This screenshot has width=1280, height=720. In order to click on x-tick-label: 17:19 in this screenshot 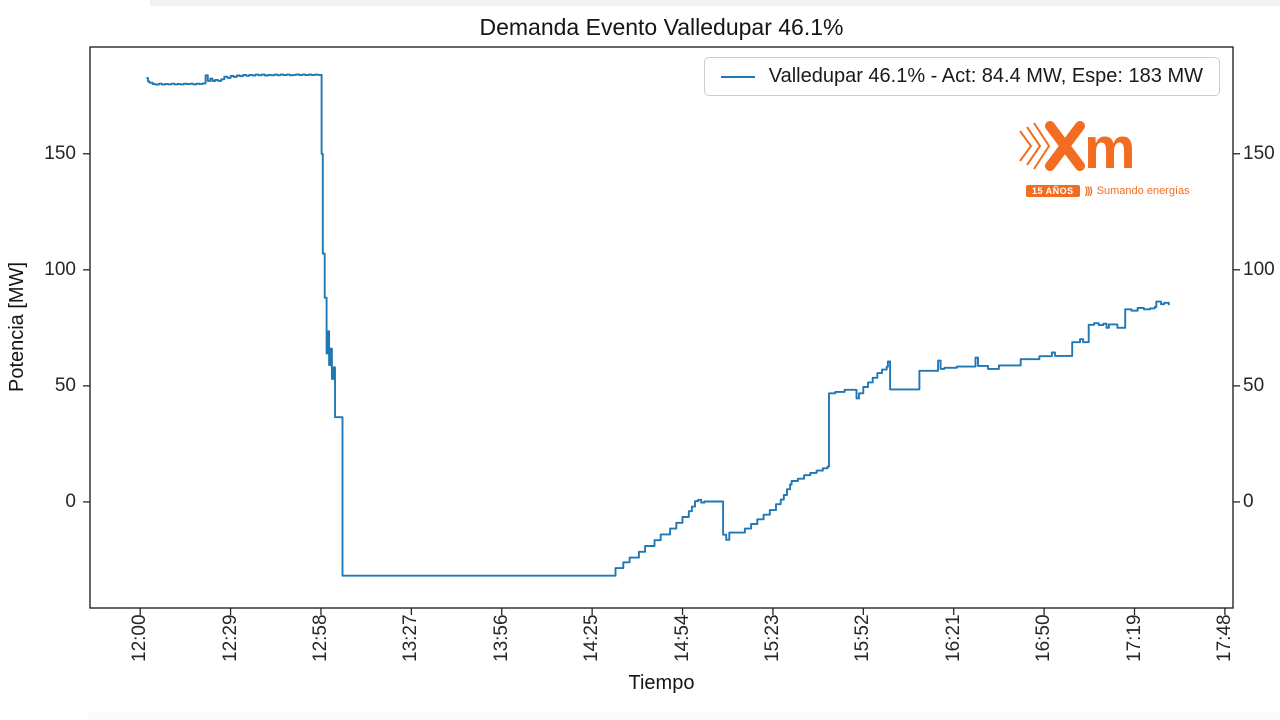, I will do `click(1134, 638)`.